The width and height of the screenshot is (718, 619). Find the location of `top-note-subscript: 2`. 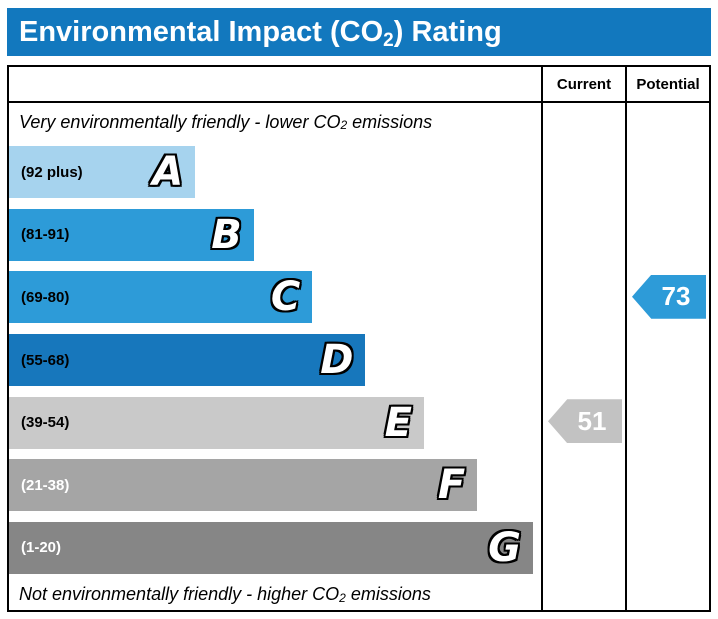

top-note-subscript: 2 is located at coordinates (344, 125).